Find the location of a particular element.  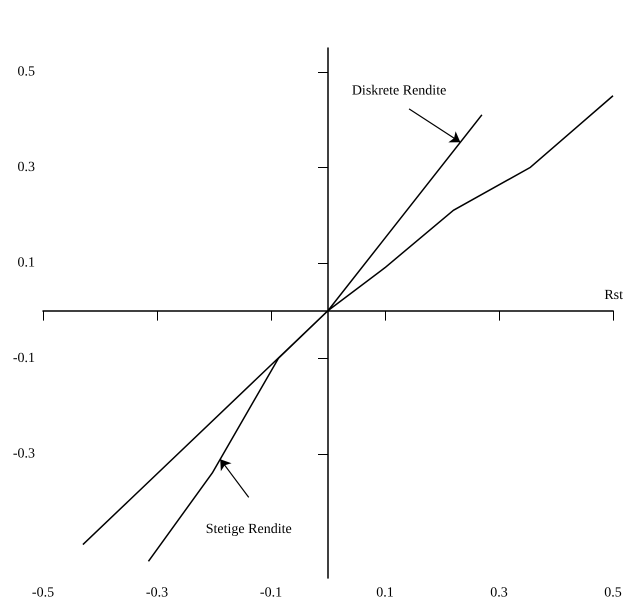

x-tick-label: -0.5 is located at coordinates (43, 593).